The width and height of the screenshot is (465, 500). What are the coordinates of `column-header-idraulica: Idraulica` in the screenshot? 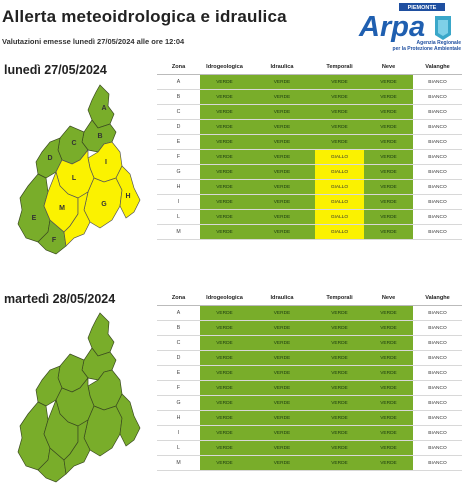 It's located at (282, 298).